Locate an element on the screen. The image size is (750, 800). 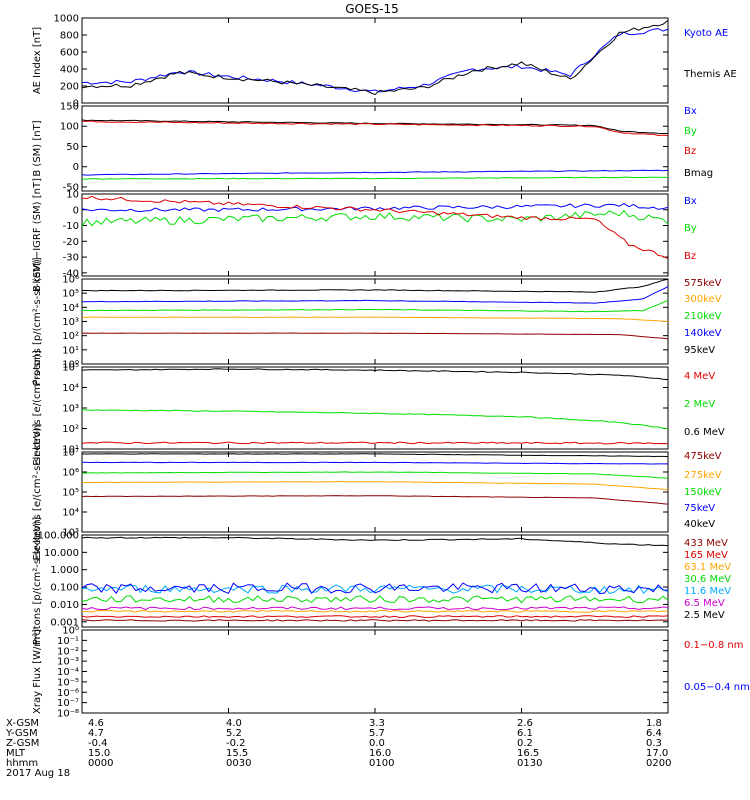
ephemeris-col-4: 1.8 6.4 0.3 17.0 0200 is located at coordinates (658, 744).